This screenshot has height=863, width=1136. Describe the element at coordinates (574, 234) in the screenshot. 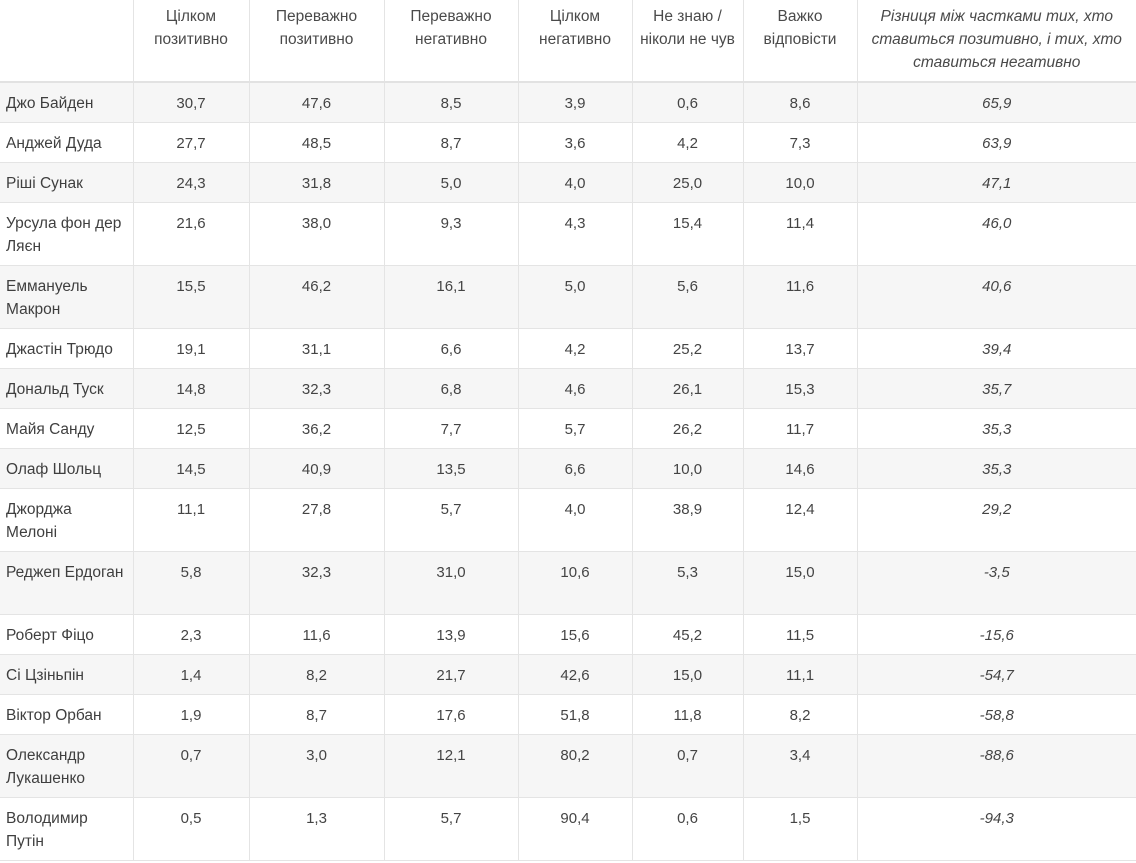

I see `fully-negative-cell: 4,3` at that location.